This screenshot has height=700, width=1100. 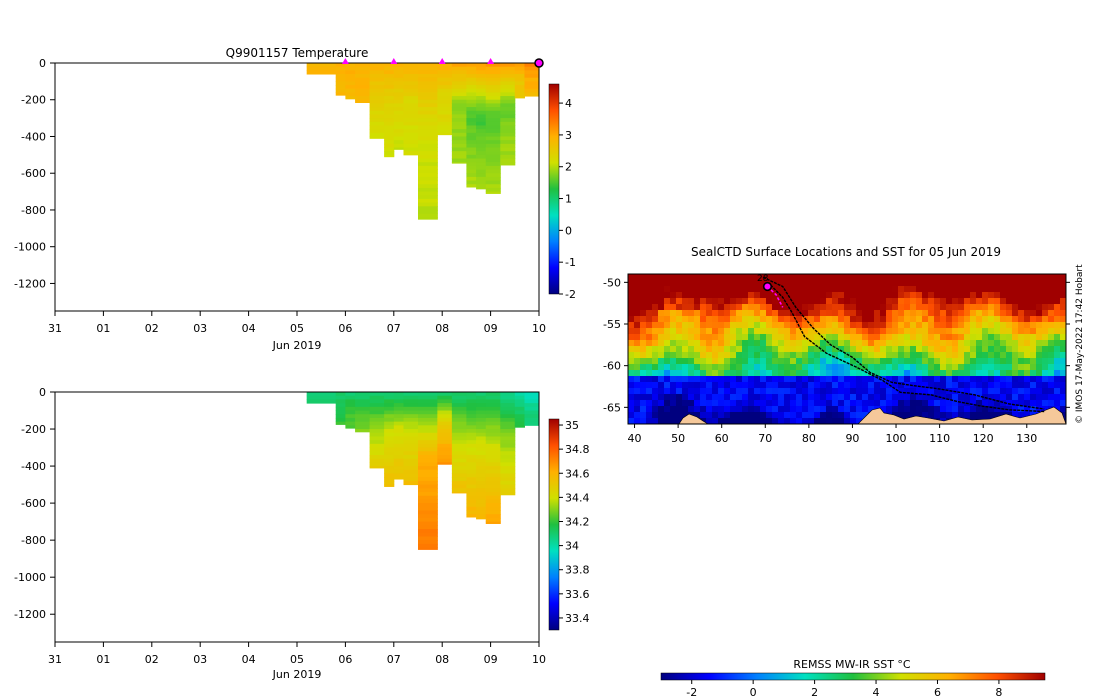 I want to click on current-position-marker, so click(x=539, y=63).